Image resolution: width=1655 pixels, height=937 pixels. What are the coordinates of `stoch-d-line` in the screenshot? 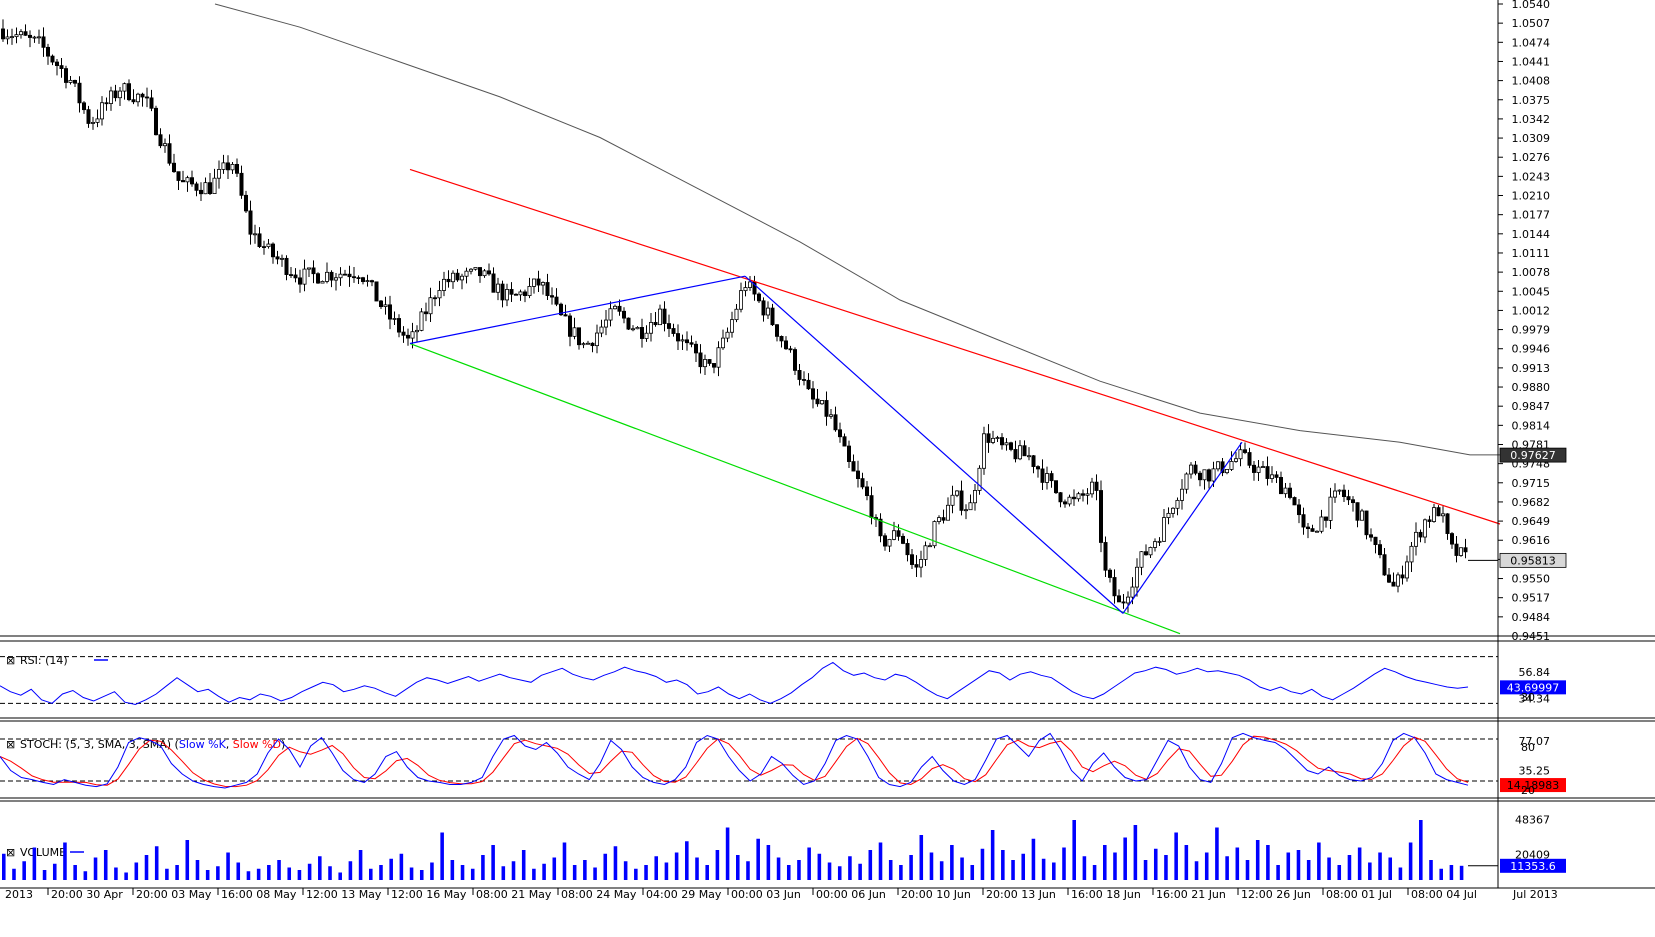 It's located at (734, 761).